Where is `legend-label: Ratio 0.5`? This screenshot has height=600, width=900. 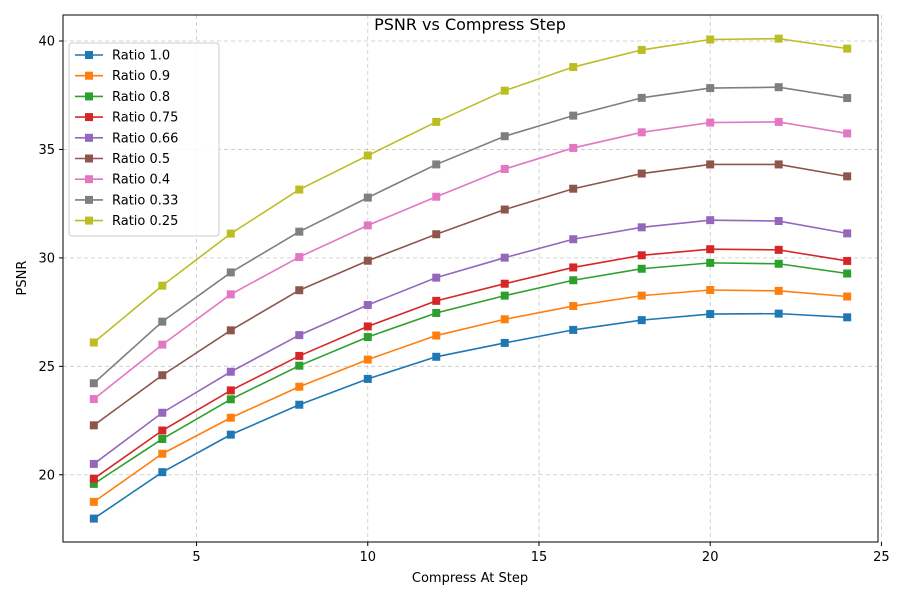
legend-label: Ratio 0.5 is located at coordinates (141, 159).